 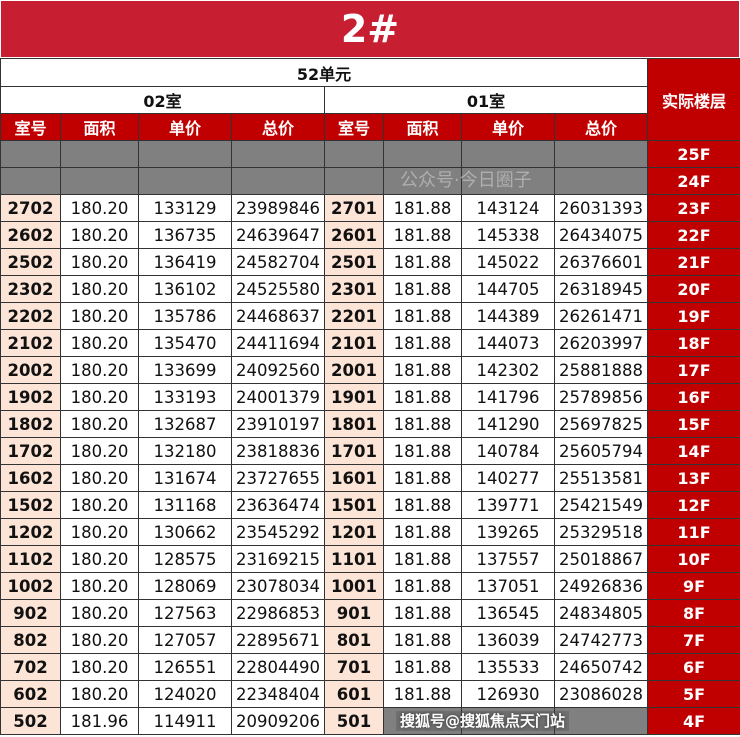 I want to click on unit-price-cell: 126930, so click(x=508, y=694).